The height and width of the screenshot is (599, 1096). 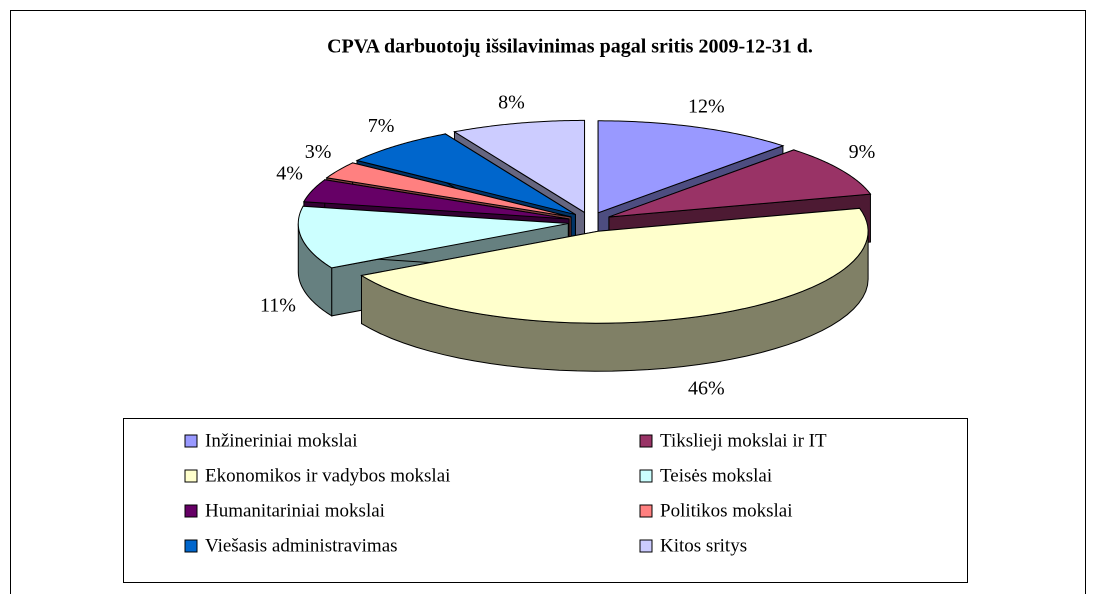 I want to click on data-label: 3%, so click(x=318, y=152).